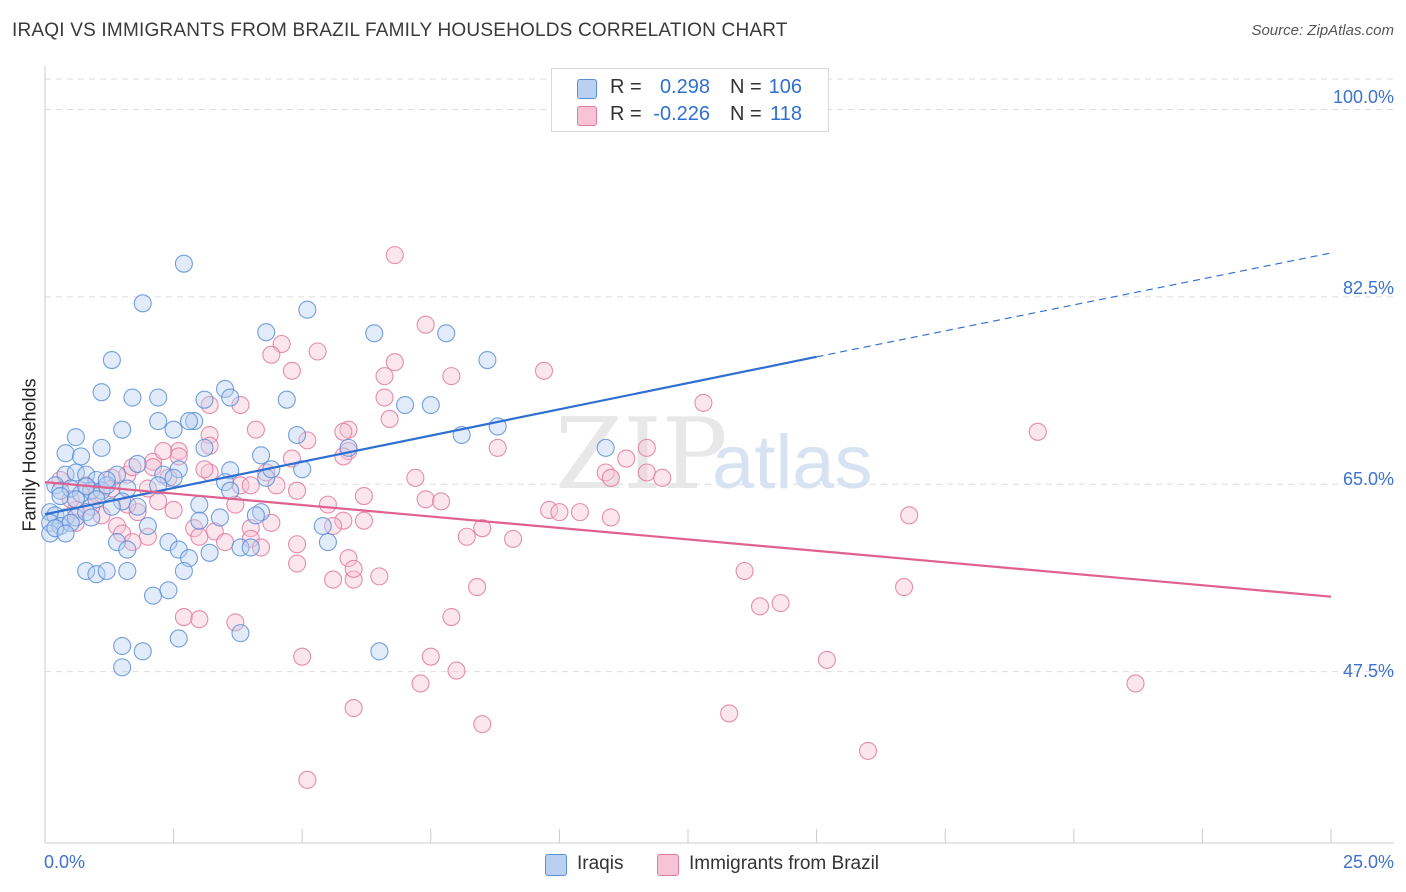 This screenshot has height=892, width=1406. What do you see at coordinates (684, 87) in the screenshot?
I see `r-value: 0.298` at bounding box center [684, 87].